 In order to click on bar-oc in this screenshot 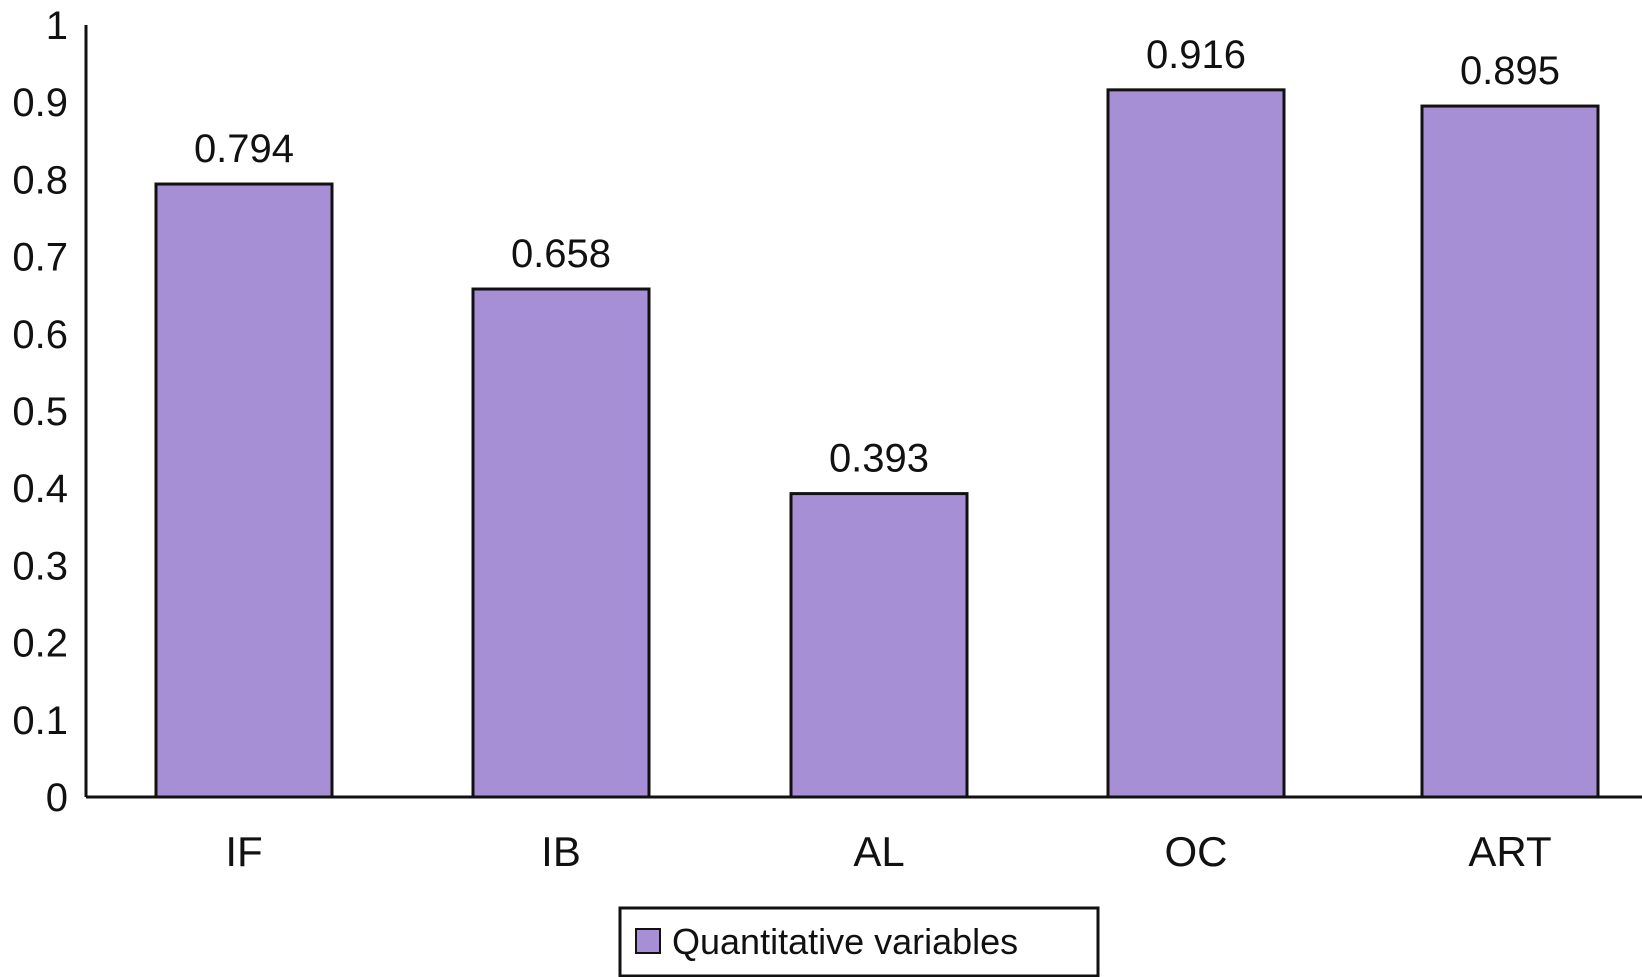, I will do `click(1196, 443)`.